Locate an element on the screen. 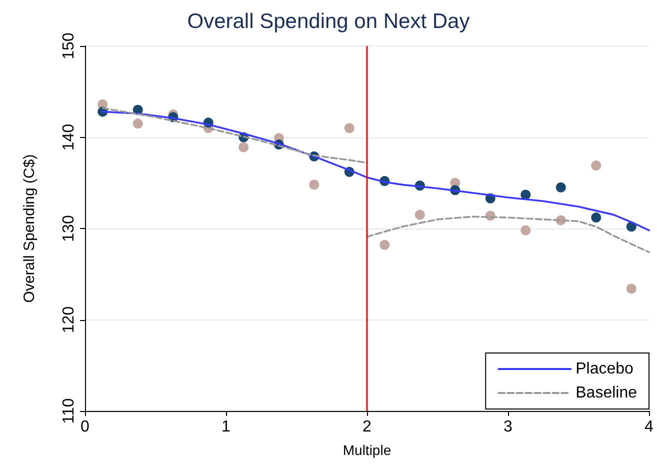  y-tick-label: 120 is located at coordinates (69, 320).